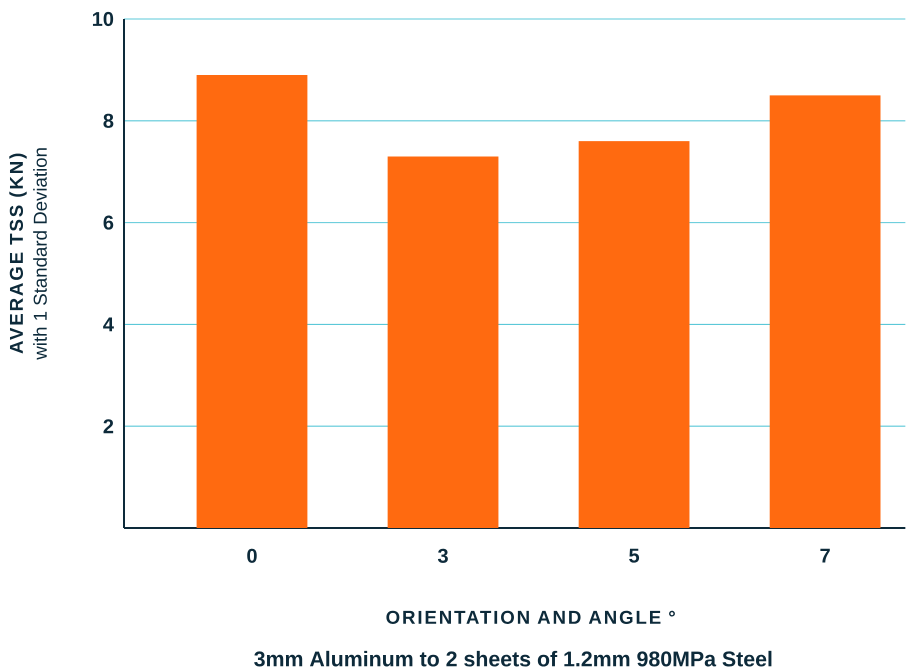 The width and height of the screenshot is (910, 672). Describe the element at coordinates (18, 254) in the screenshot. I see `y-axis-title: AVERAGE TSS (KN)` at that location.